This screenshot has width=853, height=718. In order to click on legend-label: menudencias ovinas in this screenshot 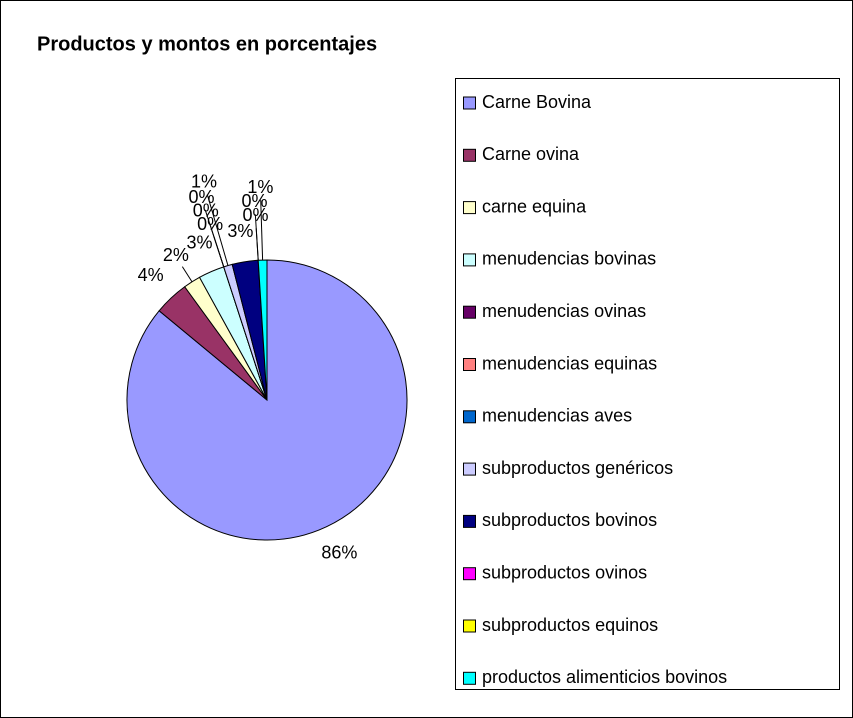, I will do `click(564, 311)`.